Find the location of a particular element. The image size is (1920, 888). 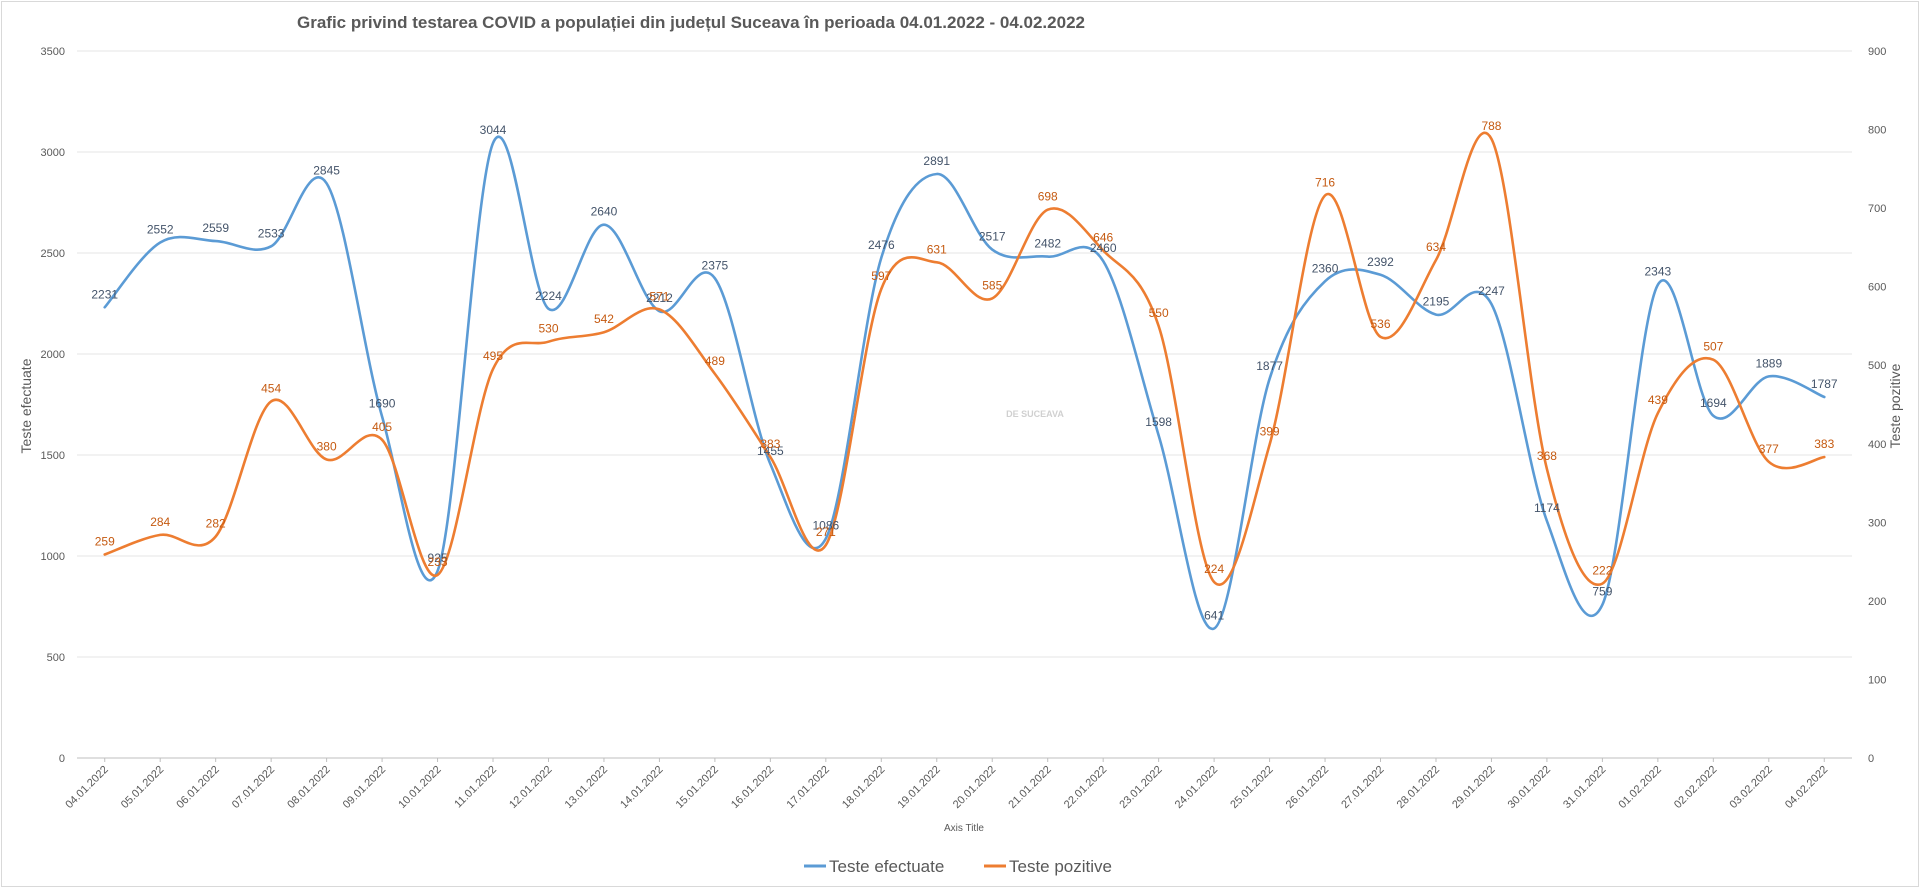

x-tick-label: 09.01.2022 is located at coordinates (364, 787).